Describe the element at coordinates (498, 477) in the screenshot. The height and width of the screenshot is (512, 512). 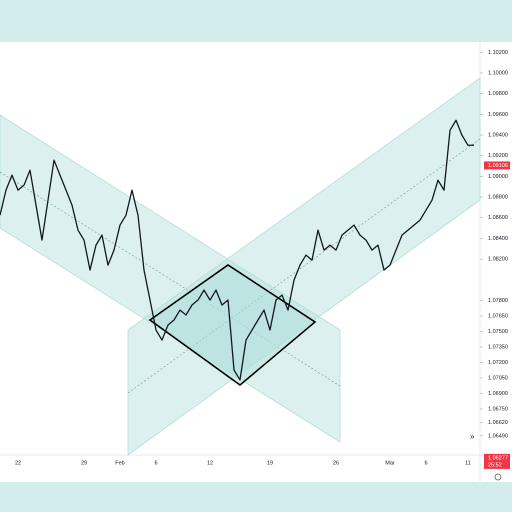
I see `settings-icon` at that location.